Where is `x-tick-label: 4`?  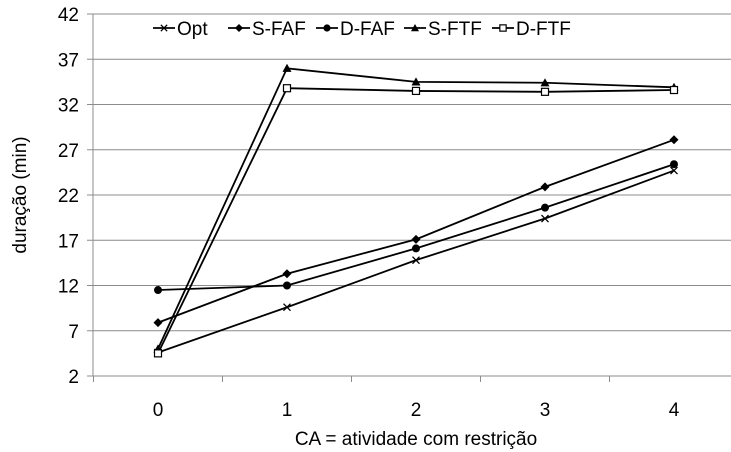
x-tick-label: 4 is located at coordinates (674, 410).